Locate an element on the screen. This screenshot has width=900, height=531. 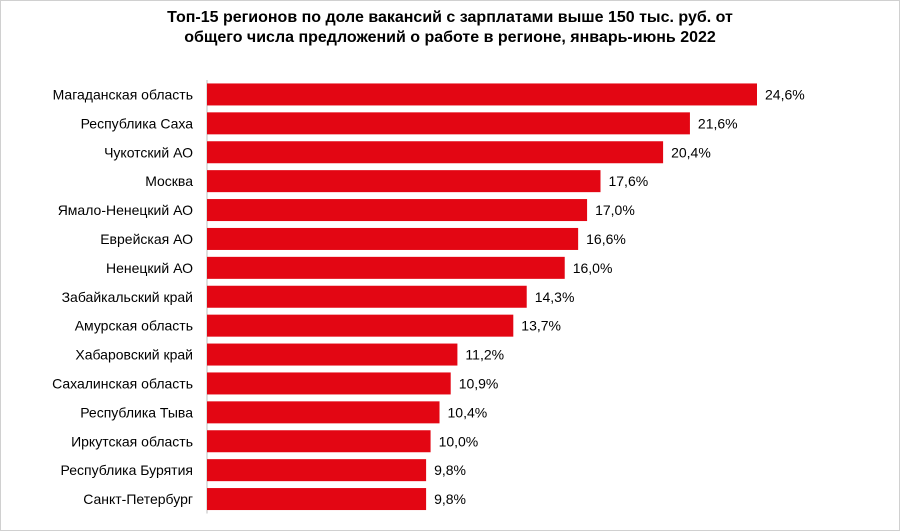
category-label-6: Еврейская АО is located at coordinates (146, 239).